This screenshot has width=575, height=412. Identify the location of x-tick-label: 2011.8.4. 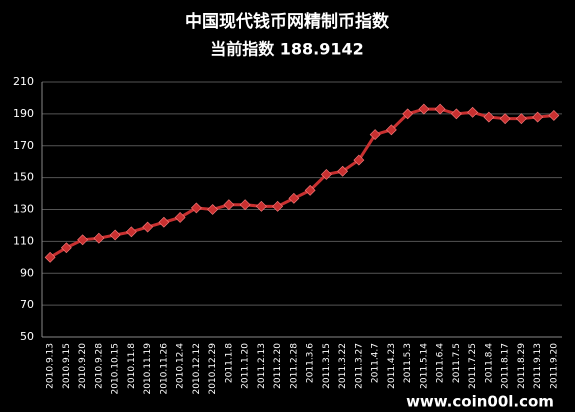
(489, 363).